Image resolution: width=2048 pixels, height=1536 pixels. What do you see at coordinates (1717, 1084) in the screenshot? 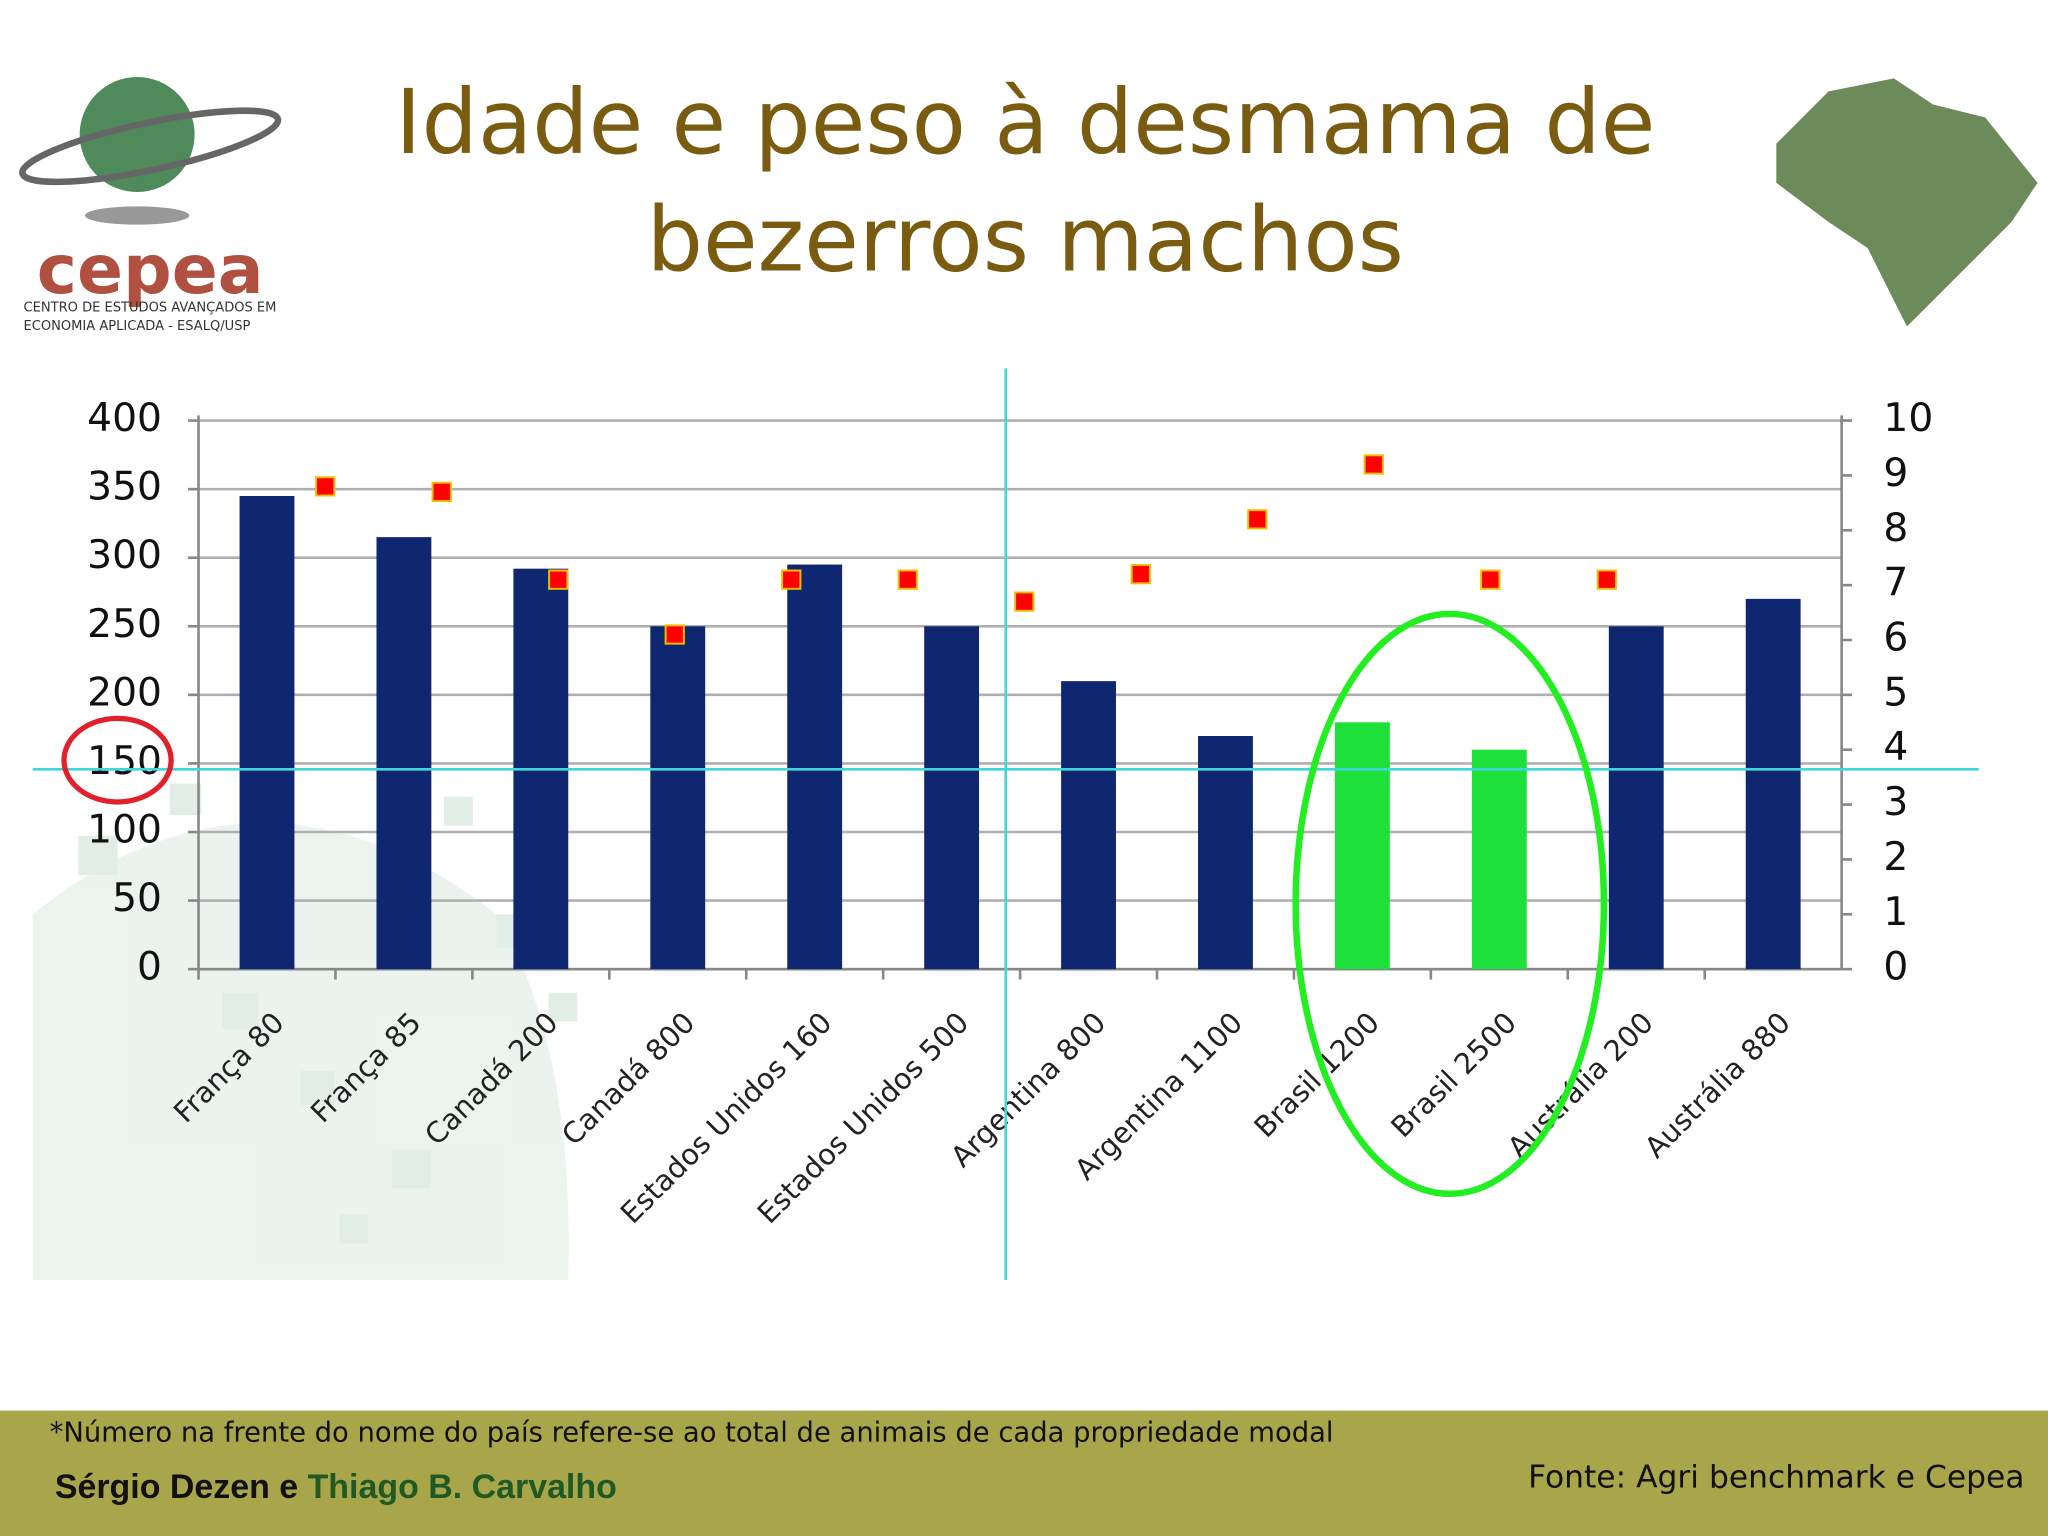
I see `x-tick-label: Austrália 880` at bounding box center [1717, 1084].